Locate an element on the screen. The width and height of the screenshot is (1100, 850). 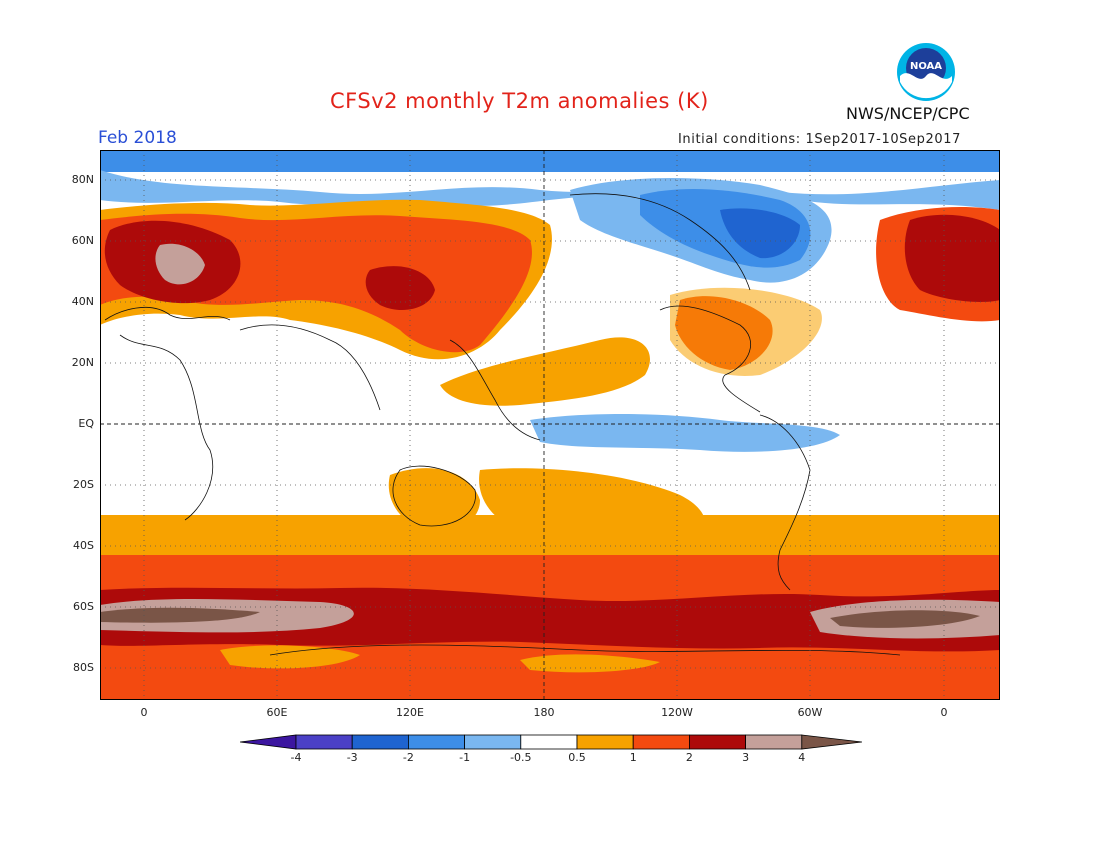
initial-conditions: Initial conditions: 1Sep2017-10Sep2017 is located at coordinates (819, 139).